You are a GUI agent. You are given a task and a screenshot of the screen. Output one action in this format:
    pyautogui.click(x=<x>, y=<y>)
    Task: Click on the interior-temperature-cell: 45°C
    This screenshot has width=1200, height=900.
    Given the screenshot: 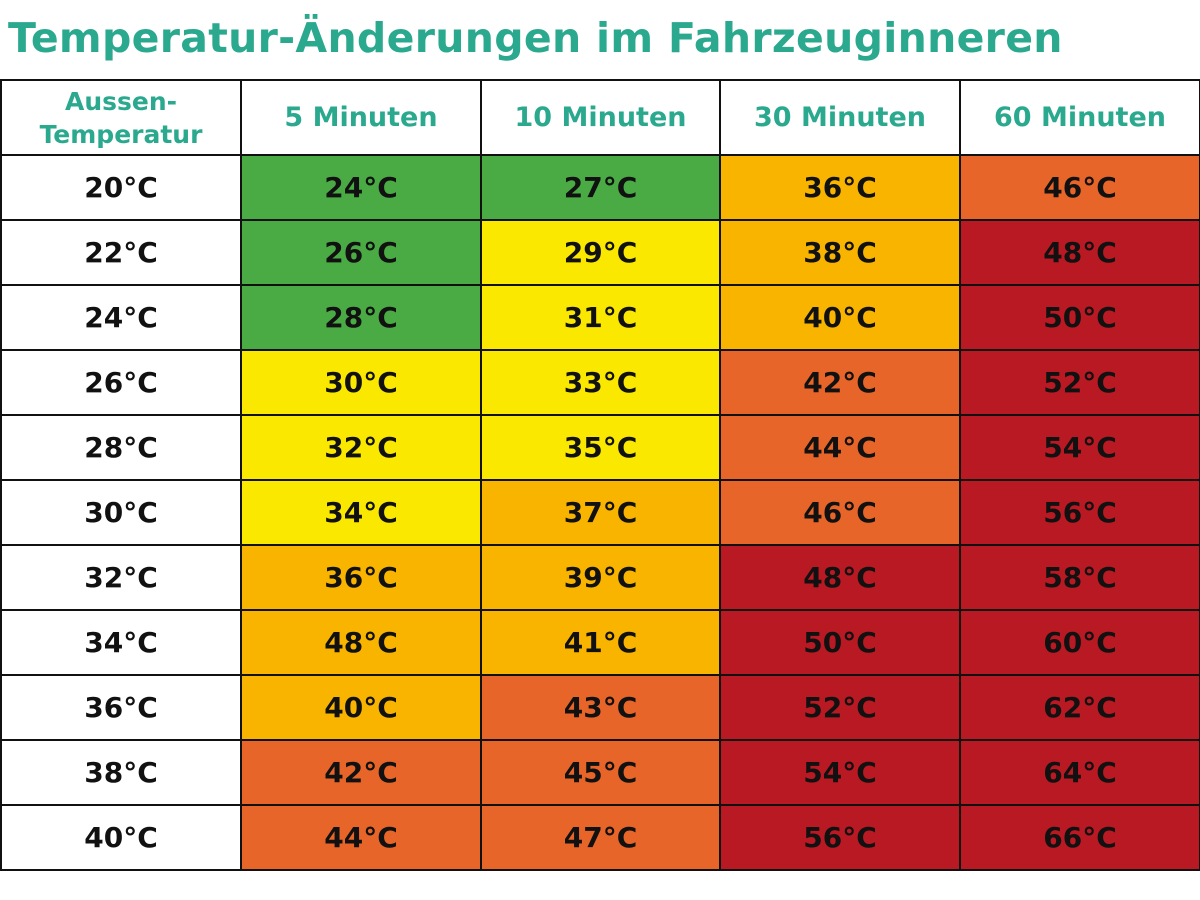 What is the action you would take?
    pyautogui.click(x=600, y=772)
    